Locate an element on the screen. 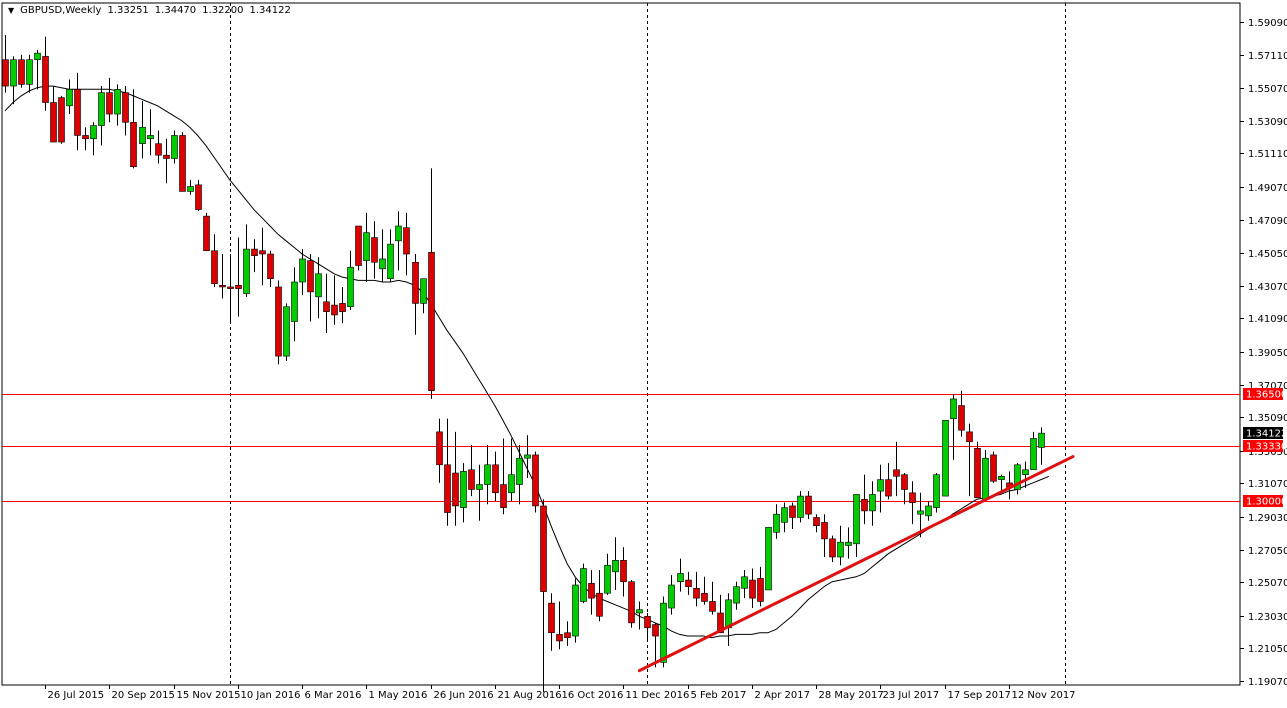  trendline-group is located at coordinates (856, 564).